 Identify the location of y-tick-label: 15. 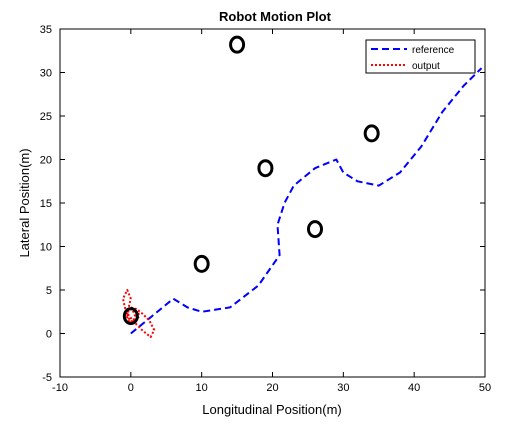
(46, 204).